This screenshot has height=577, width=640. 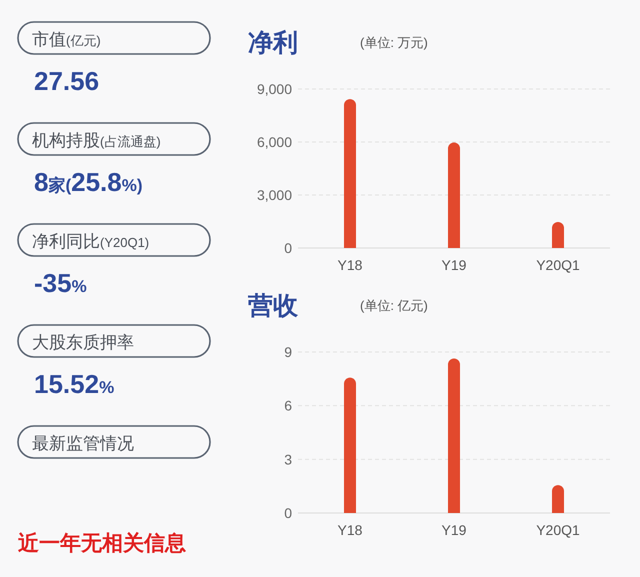 I want to click on text: 大股东质押率, so click(x=83, y=342).